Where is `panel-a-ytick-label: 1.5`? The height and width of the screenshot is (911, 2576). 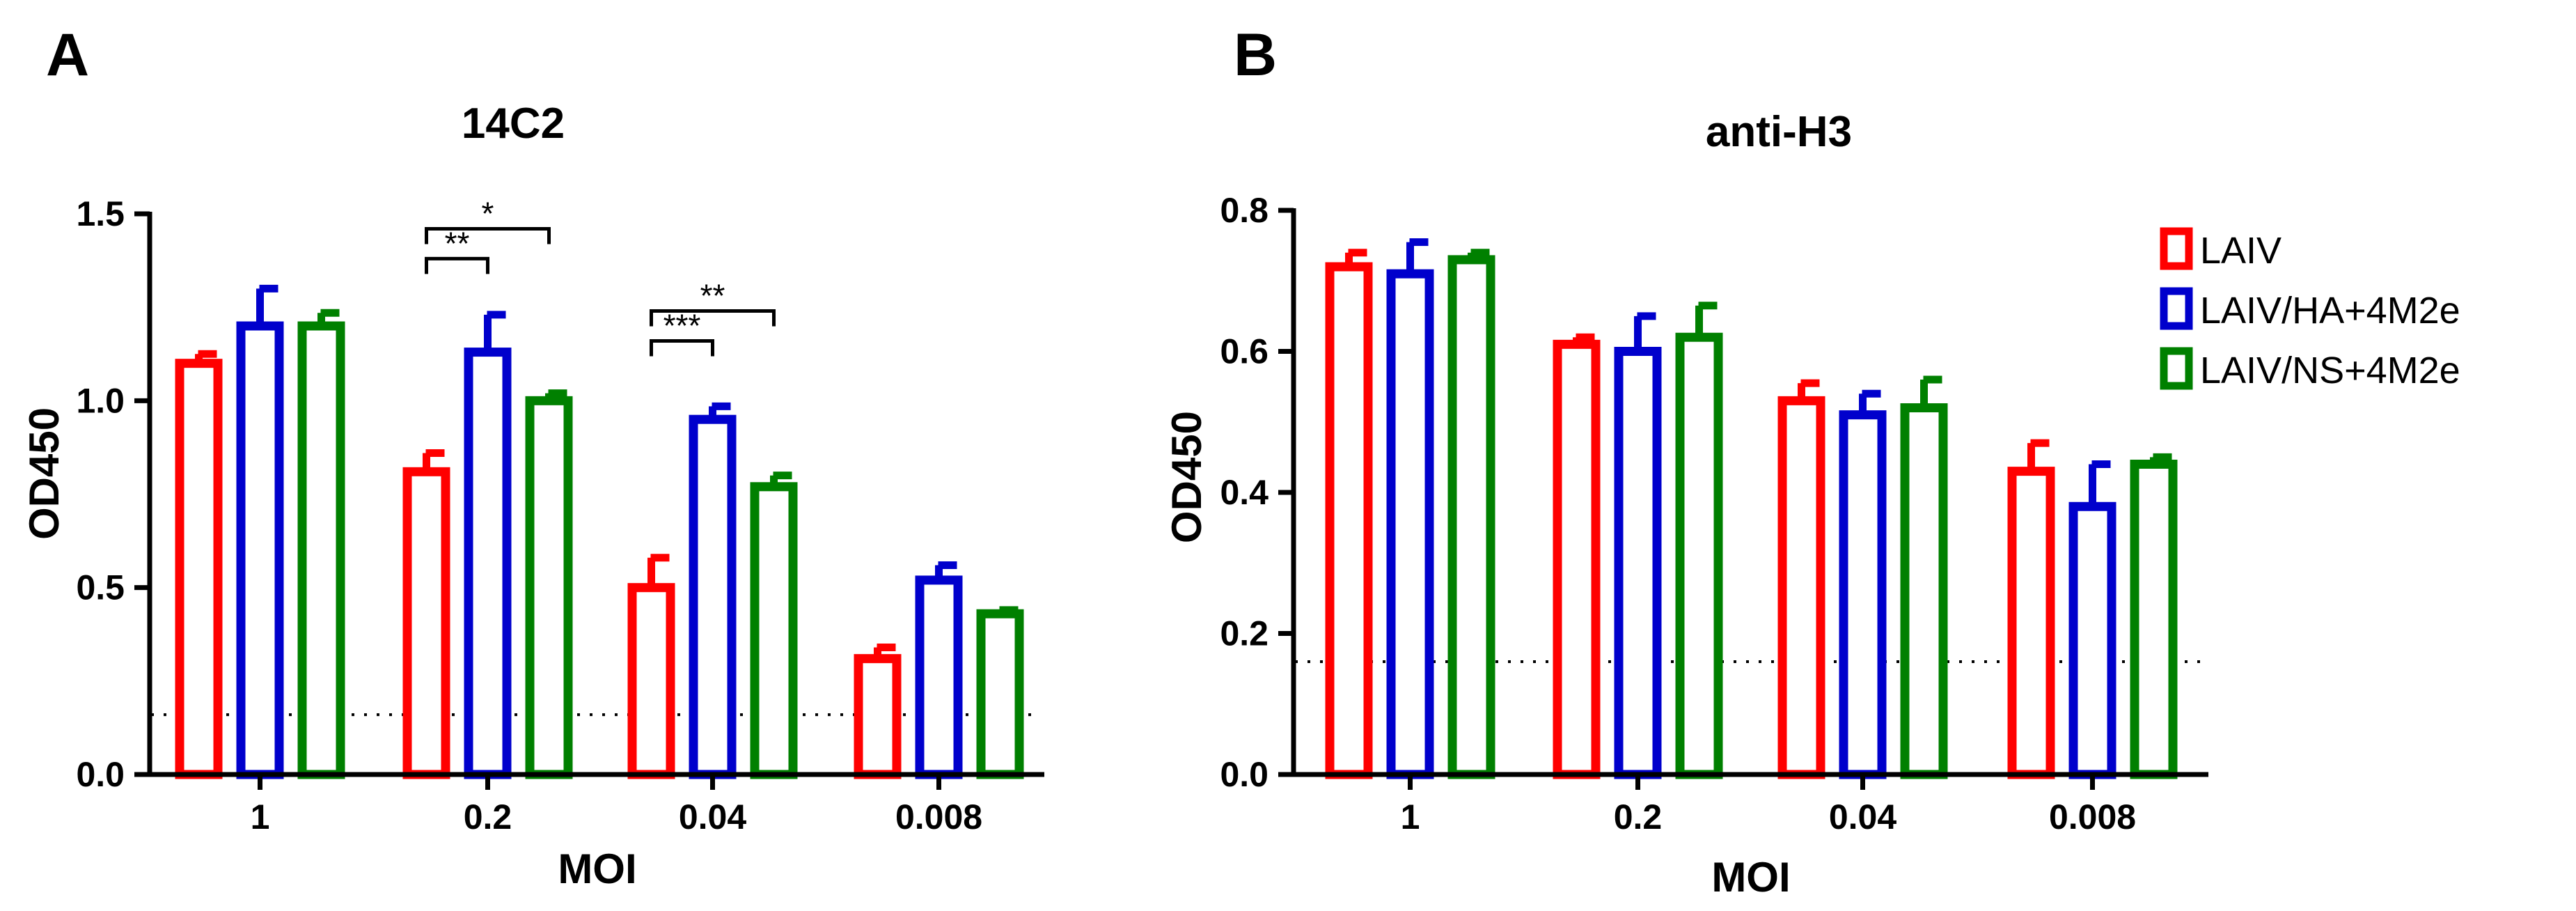 panel-a-ytick-label: 1.5 is located at coordinates (100, 213).